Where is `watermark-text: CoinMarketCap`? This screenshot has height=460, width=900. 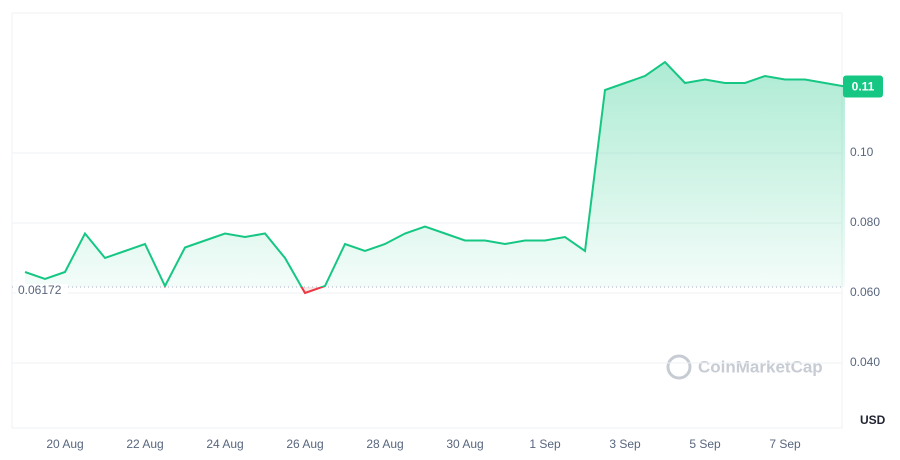
watermark-text: CoinMarketCap is located at coordinates (760, 366).